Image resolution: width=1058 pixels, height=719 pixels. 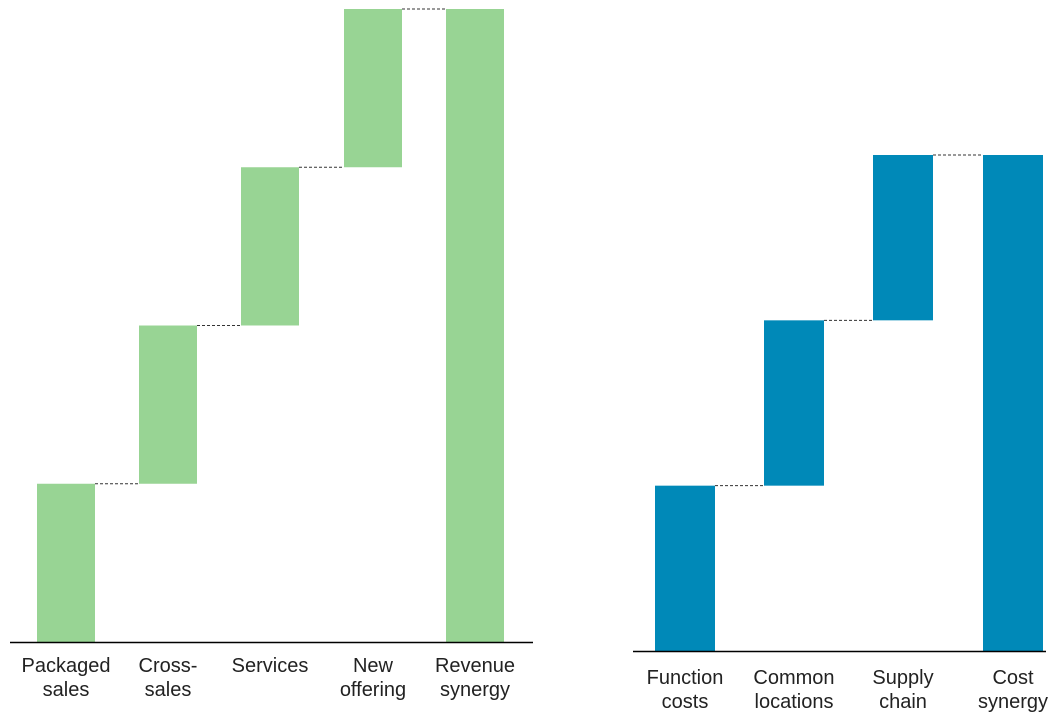 What do you see at coordinates (793, 690) in the screenshot?
I see `category-label-common-locations: Common locations` at bounding box center [793, 690].